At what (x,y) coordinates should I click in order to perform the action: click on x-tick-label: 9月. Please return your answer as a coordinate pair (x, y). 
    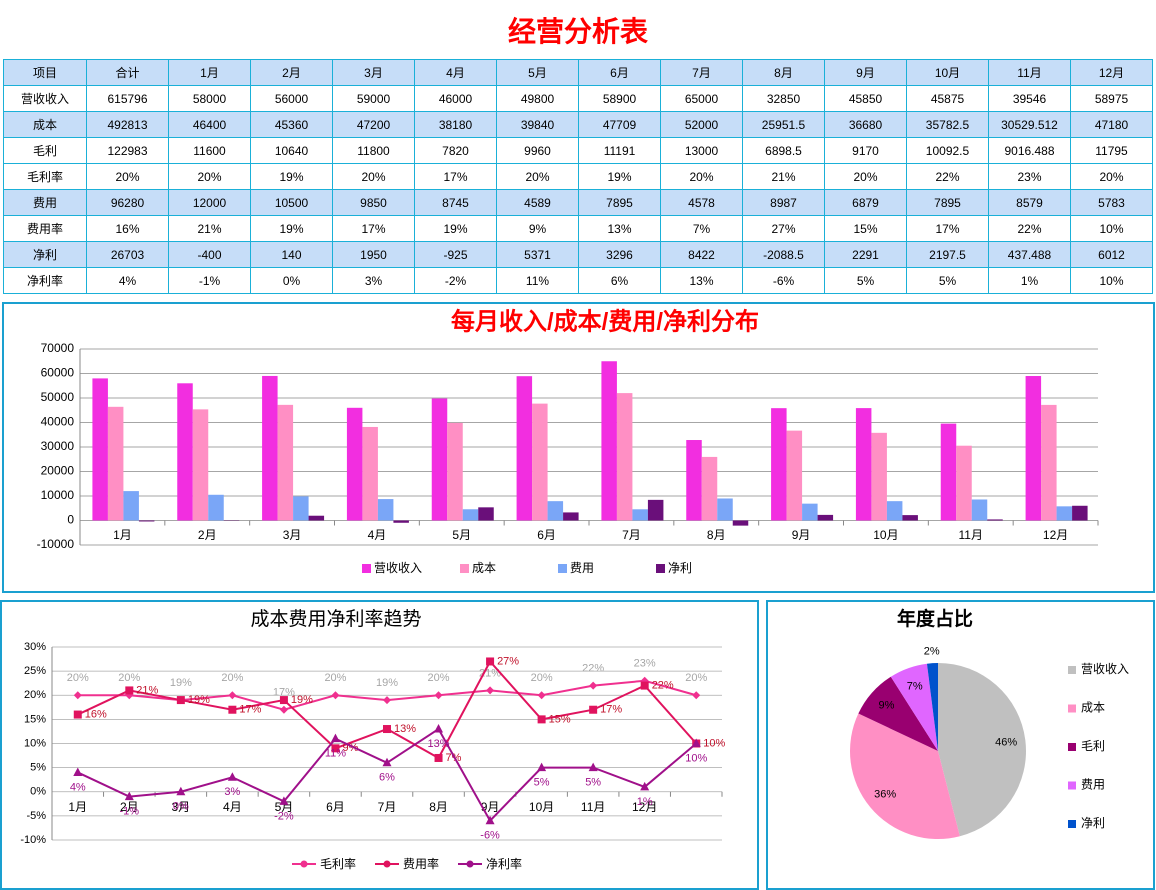
    Looking at the image, I should click on (490, 807).